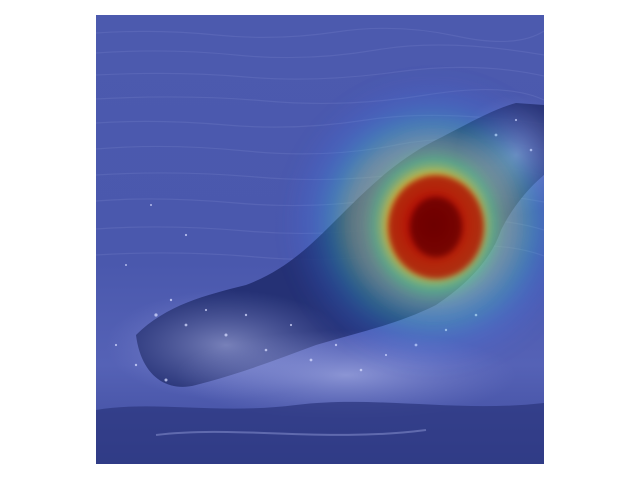  Describe the element at coordinates (291, 432) in the screenshot. I see `wave-crest-line` at that location.